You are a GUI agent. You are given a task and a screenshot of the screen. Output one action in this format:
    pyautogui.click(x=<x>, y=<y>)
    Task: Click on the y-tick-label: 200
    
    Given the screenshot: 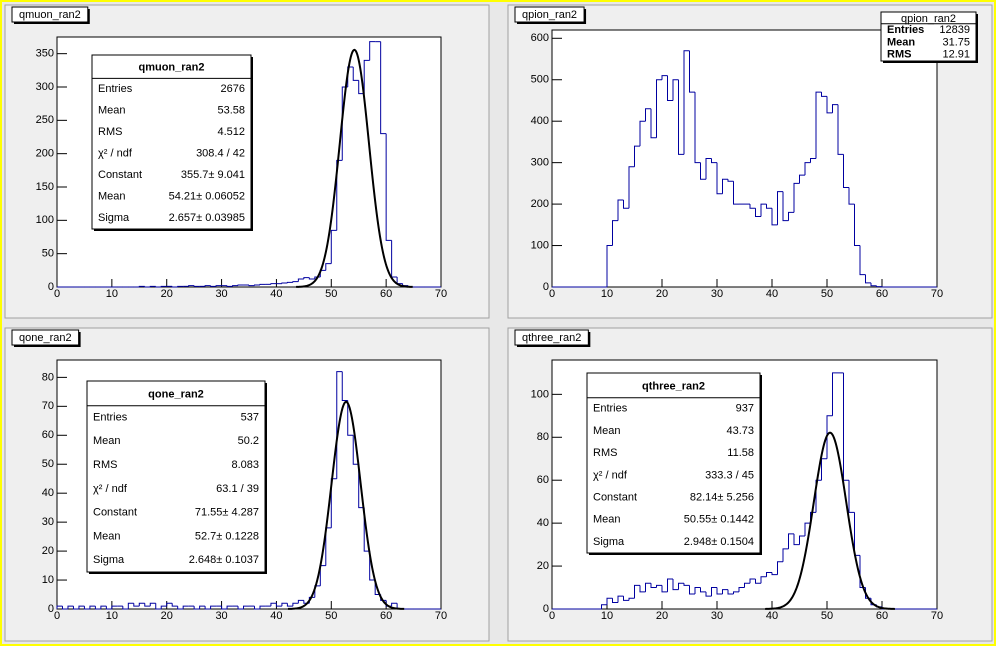 What is the action you would take?
    pyautogui.click(x=540, y=204)
    